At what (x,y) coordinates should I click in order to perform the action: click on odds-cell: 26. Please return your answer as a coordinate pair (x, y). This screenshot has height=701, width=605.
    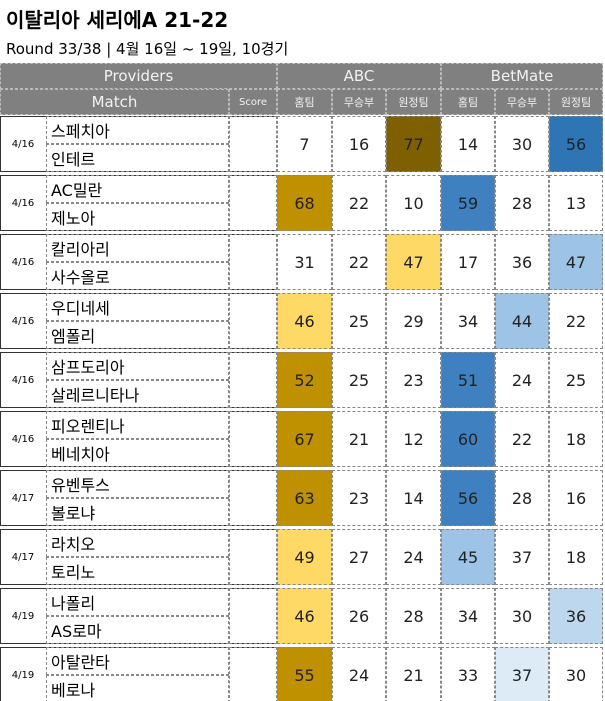
    Looking at the image, I should click on (359, 616).